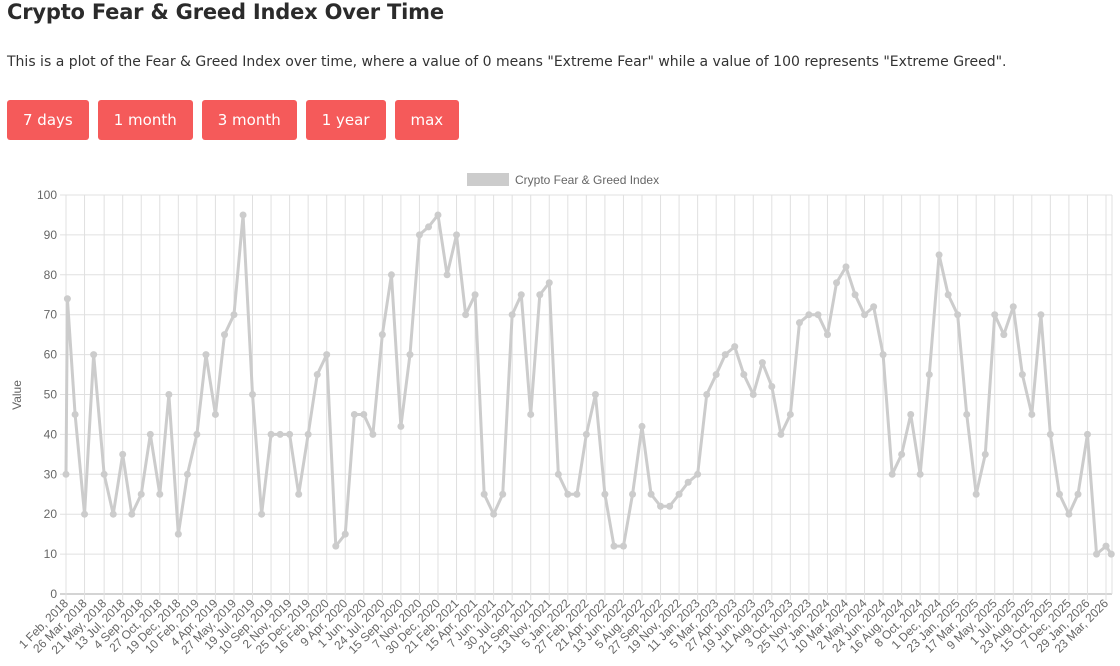 The height and width of the screenshot is (666, 1120). I want to click on range-1-year-button: 1 year, so click(345, 120).